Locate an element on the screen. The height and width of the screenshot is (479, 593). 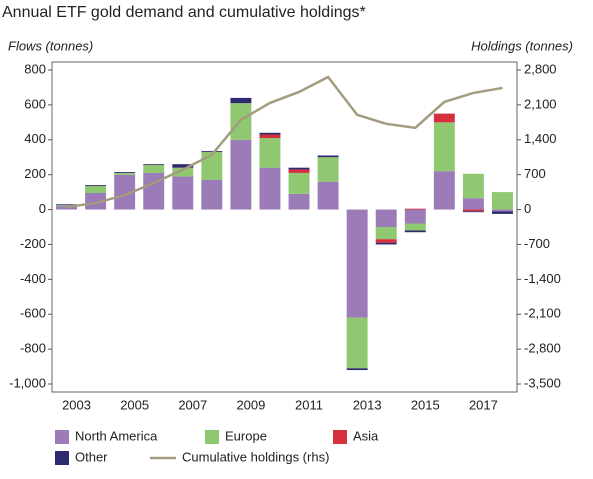
y2-tick-label: -1,400 is located at coordinates (542, 278).